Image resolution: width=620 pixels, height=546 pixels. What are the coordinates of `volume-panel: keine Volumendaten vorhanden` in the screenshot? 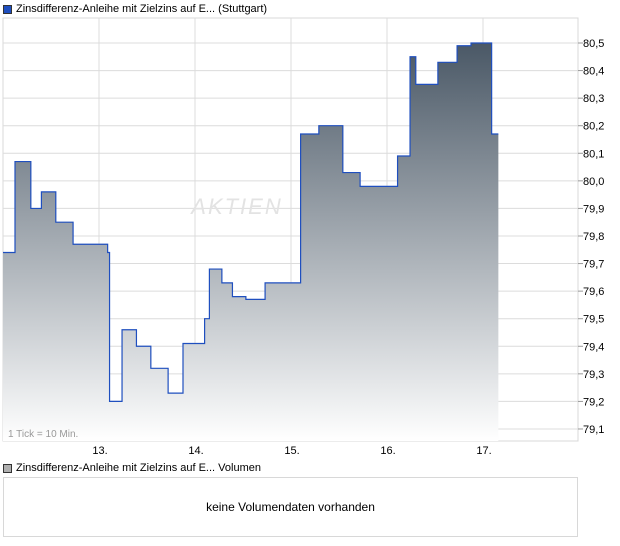 It's located at (290, 507).